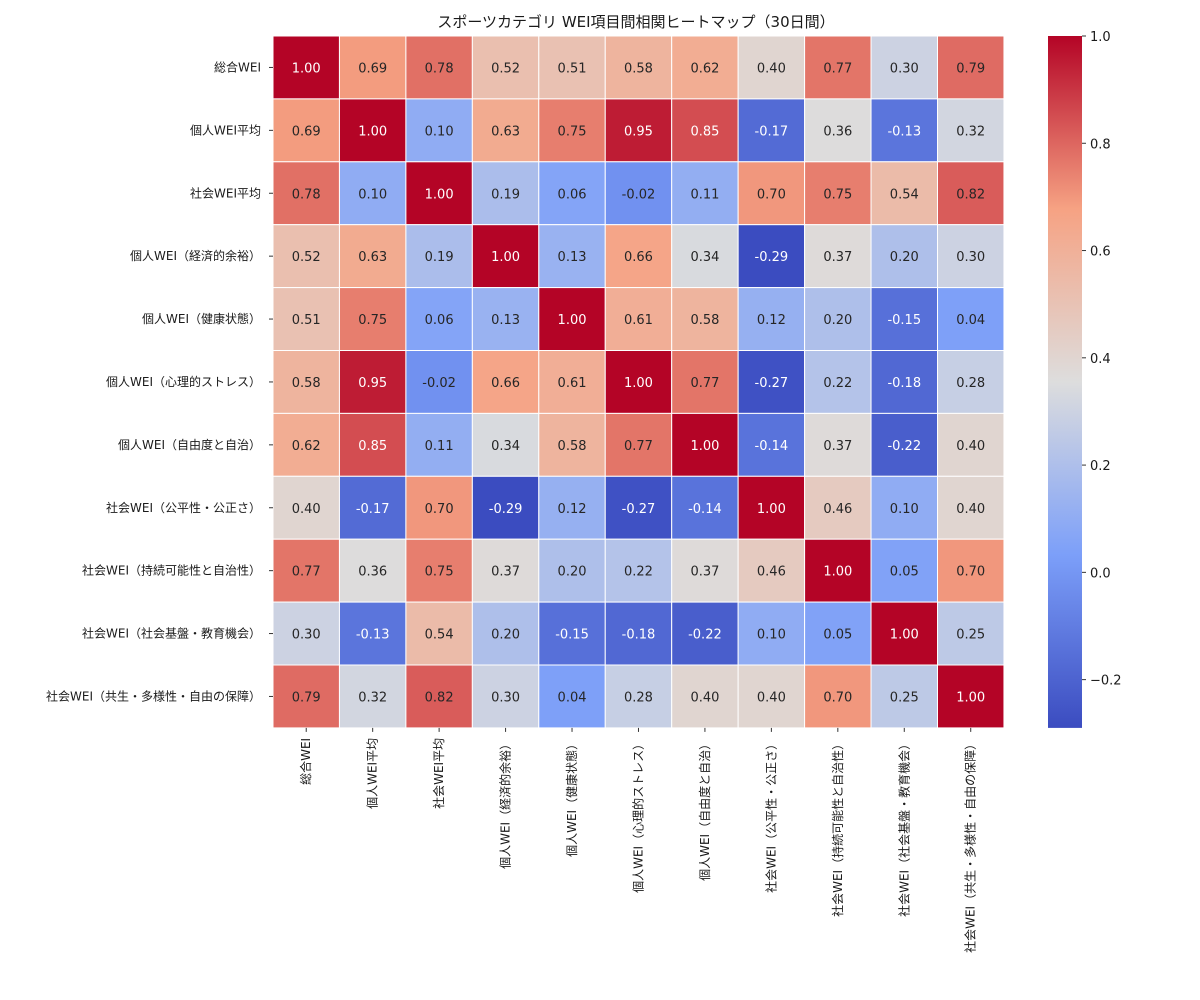 This screenshot has height=1000, width=1200. I want to click on row-label: 社会WEI（持続可能性と自治性）, so click(171, 570).